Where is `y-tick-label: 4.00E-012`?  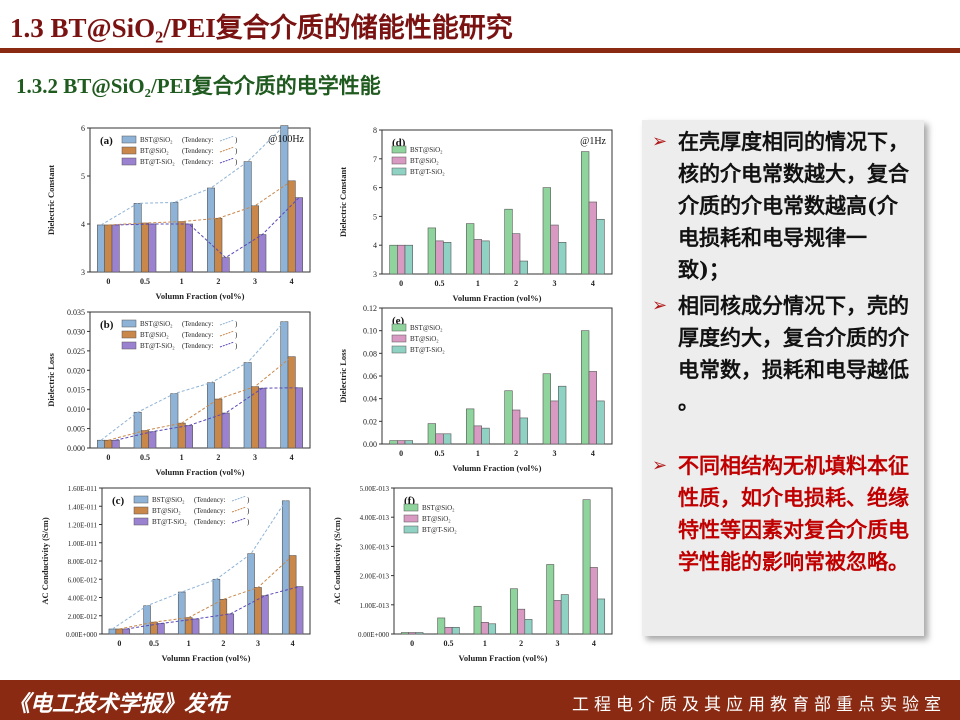 y-tick-label: 4.00E-012 is located at coordinates (83, 599).